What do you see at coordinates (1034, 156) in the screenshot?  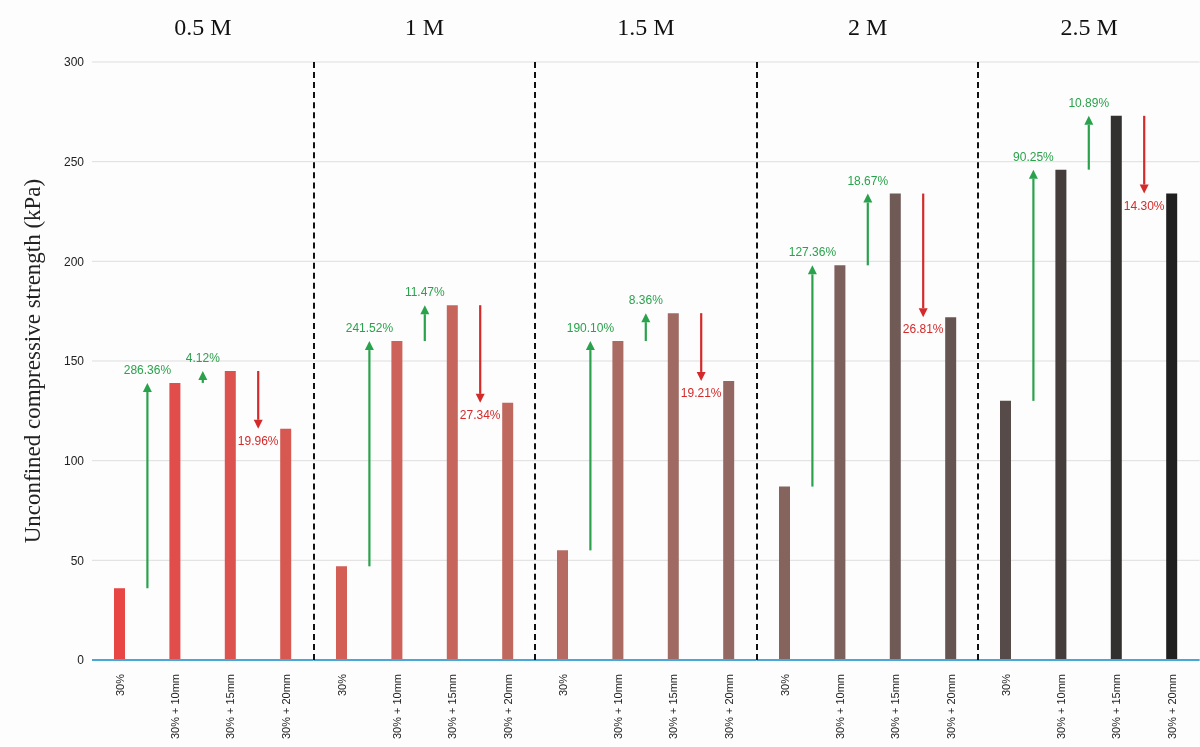 I see `annotation: 90.25%` at bounding box center [1034, 156].